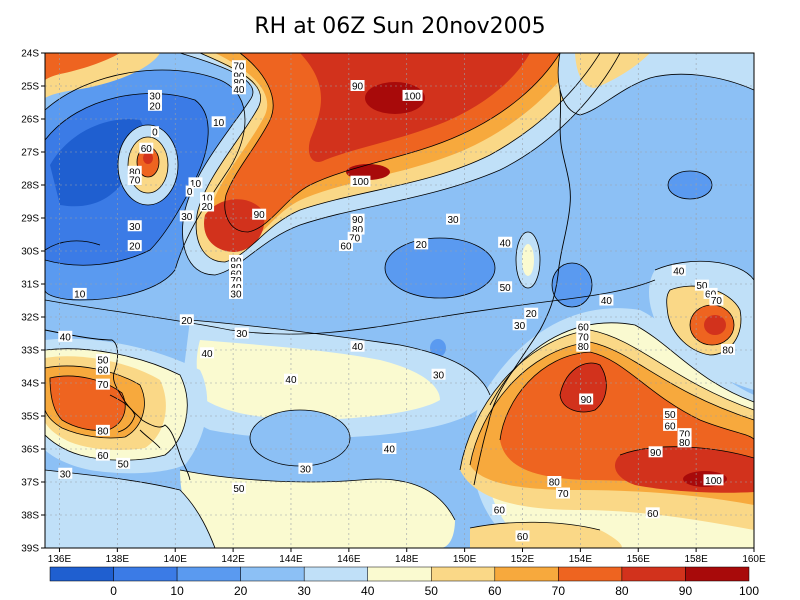  Describe the element at coordinates (176, 559) in the screenshot. I see `x-tick-label: 140E` at that location.